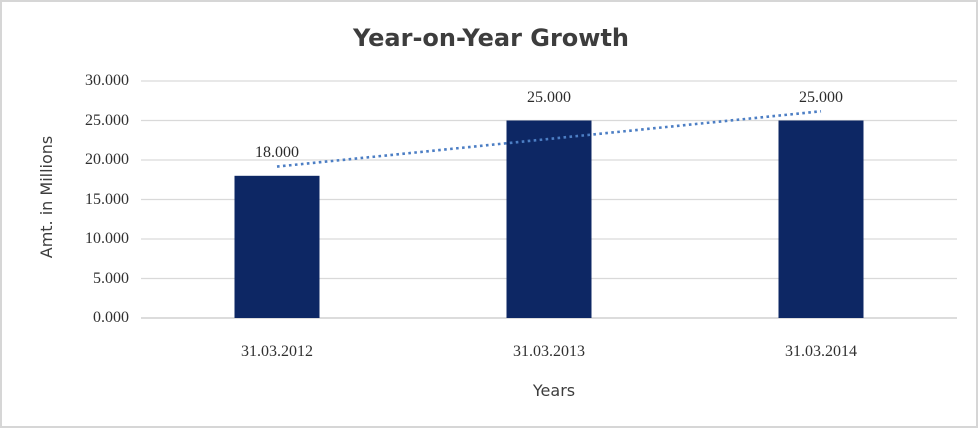 The width and height of the screenshot is (978, 428). Describe the element at coordinates (107, 80) in the screenshot. I see `y-tick-label: 30.000` at that location.